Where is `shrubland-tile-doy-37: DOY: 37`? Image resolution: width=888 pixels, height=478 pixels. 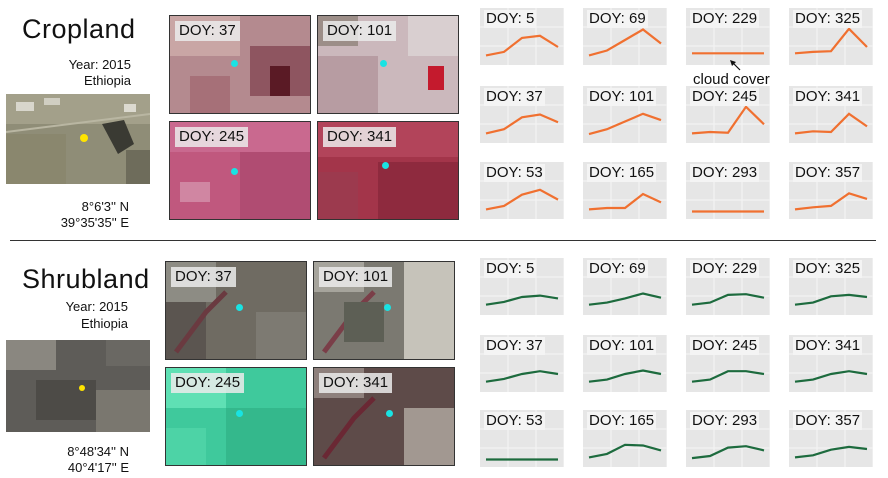
shrubland-tile-doy-37: DOY: 37 is located at coordinates (236, 310).